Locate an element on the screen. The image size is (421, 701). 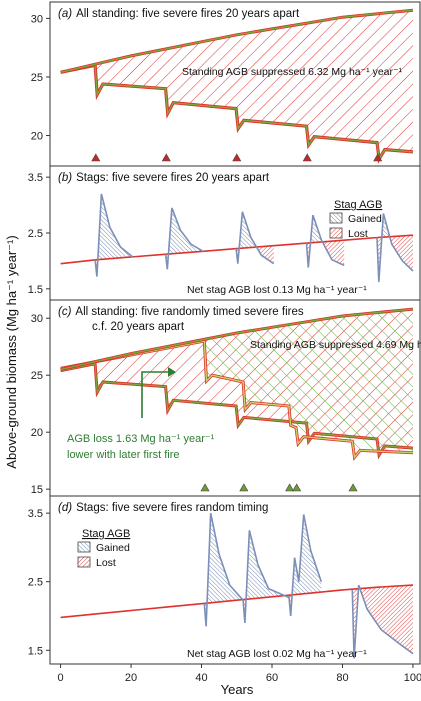
x-tick-label: 20 is located at coordinates (131, 678).